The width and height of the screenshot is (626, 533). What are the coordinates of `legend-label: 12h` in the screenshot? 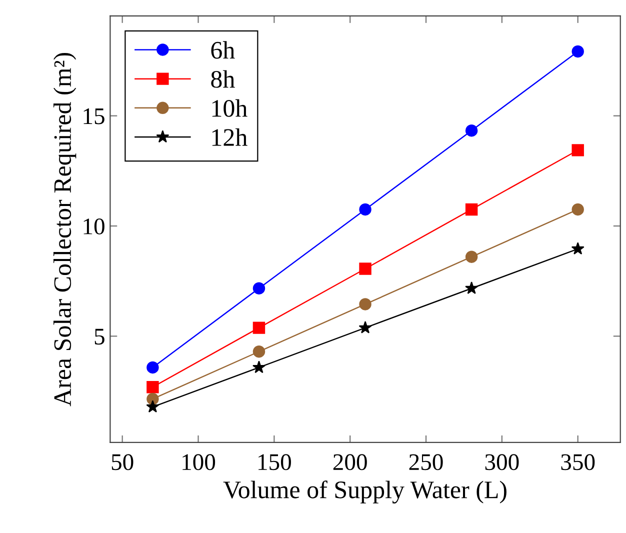 It's located at (230, 137).